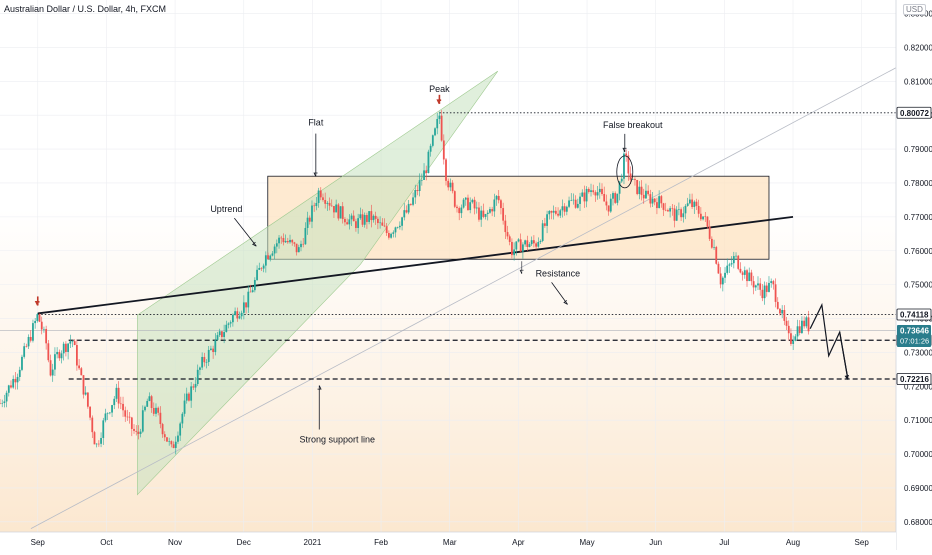 The height and width of the screenshot is (555, 932). I want to click on y-tick-label: 0.82000, so click(918, 47).